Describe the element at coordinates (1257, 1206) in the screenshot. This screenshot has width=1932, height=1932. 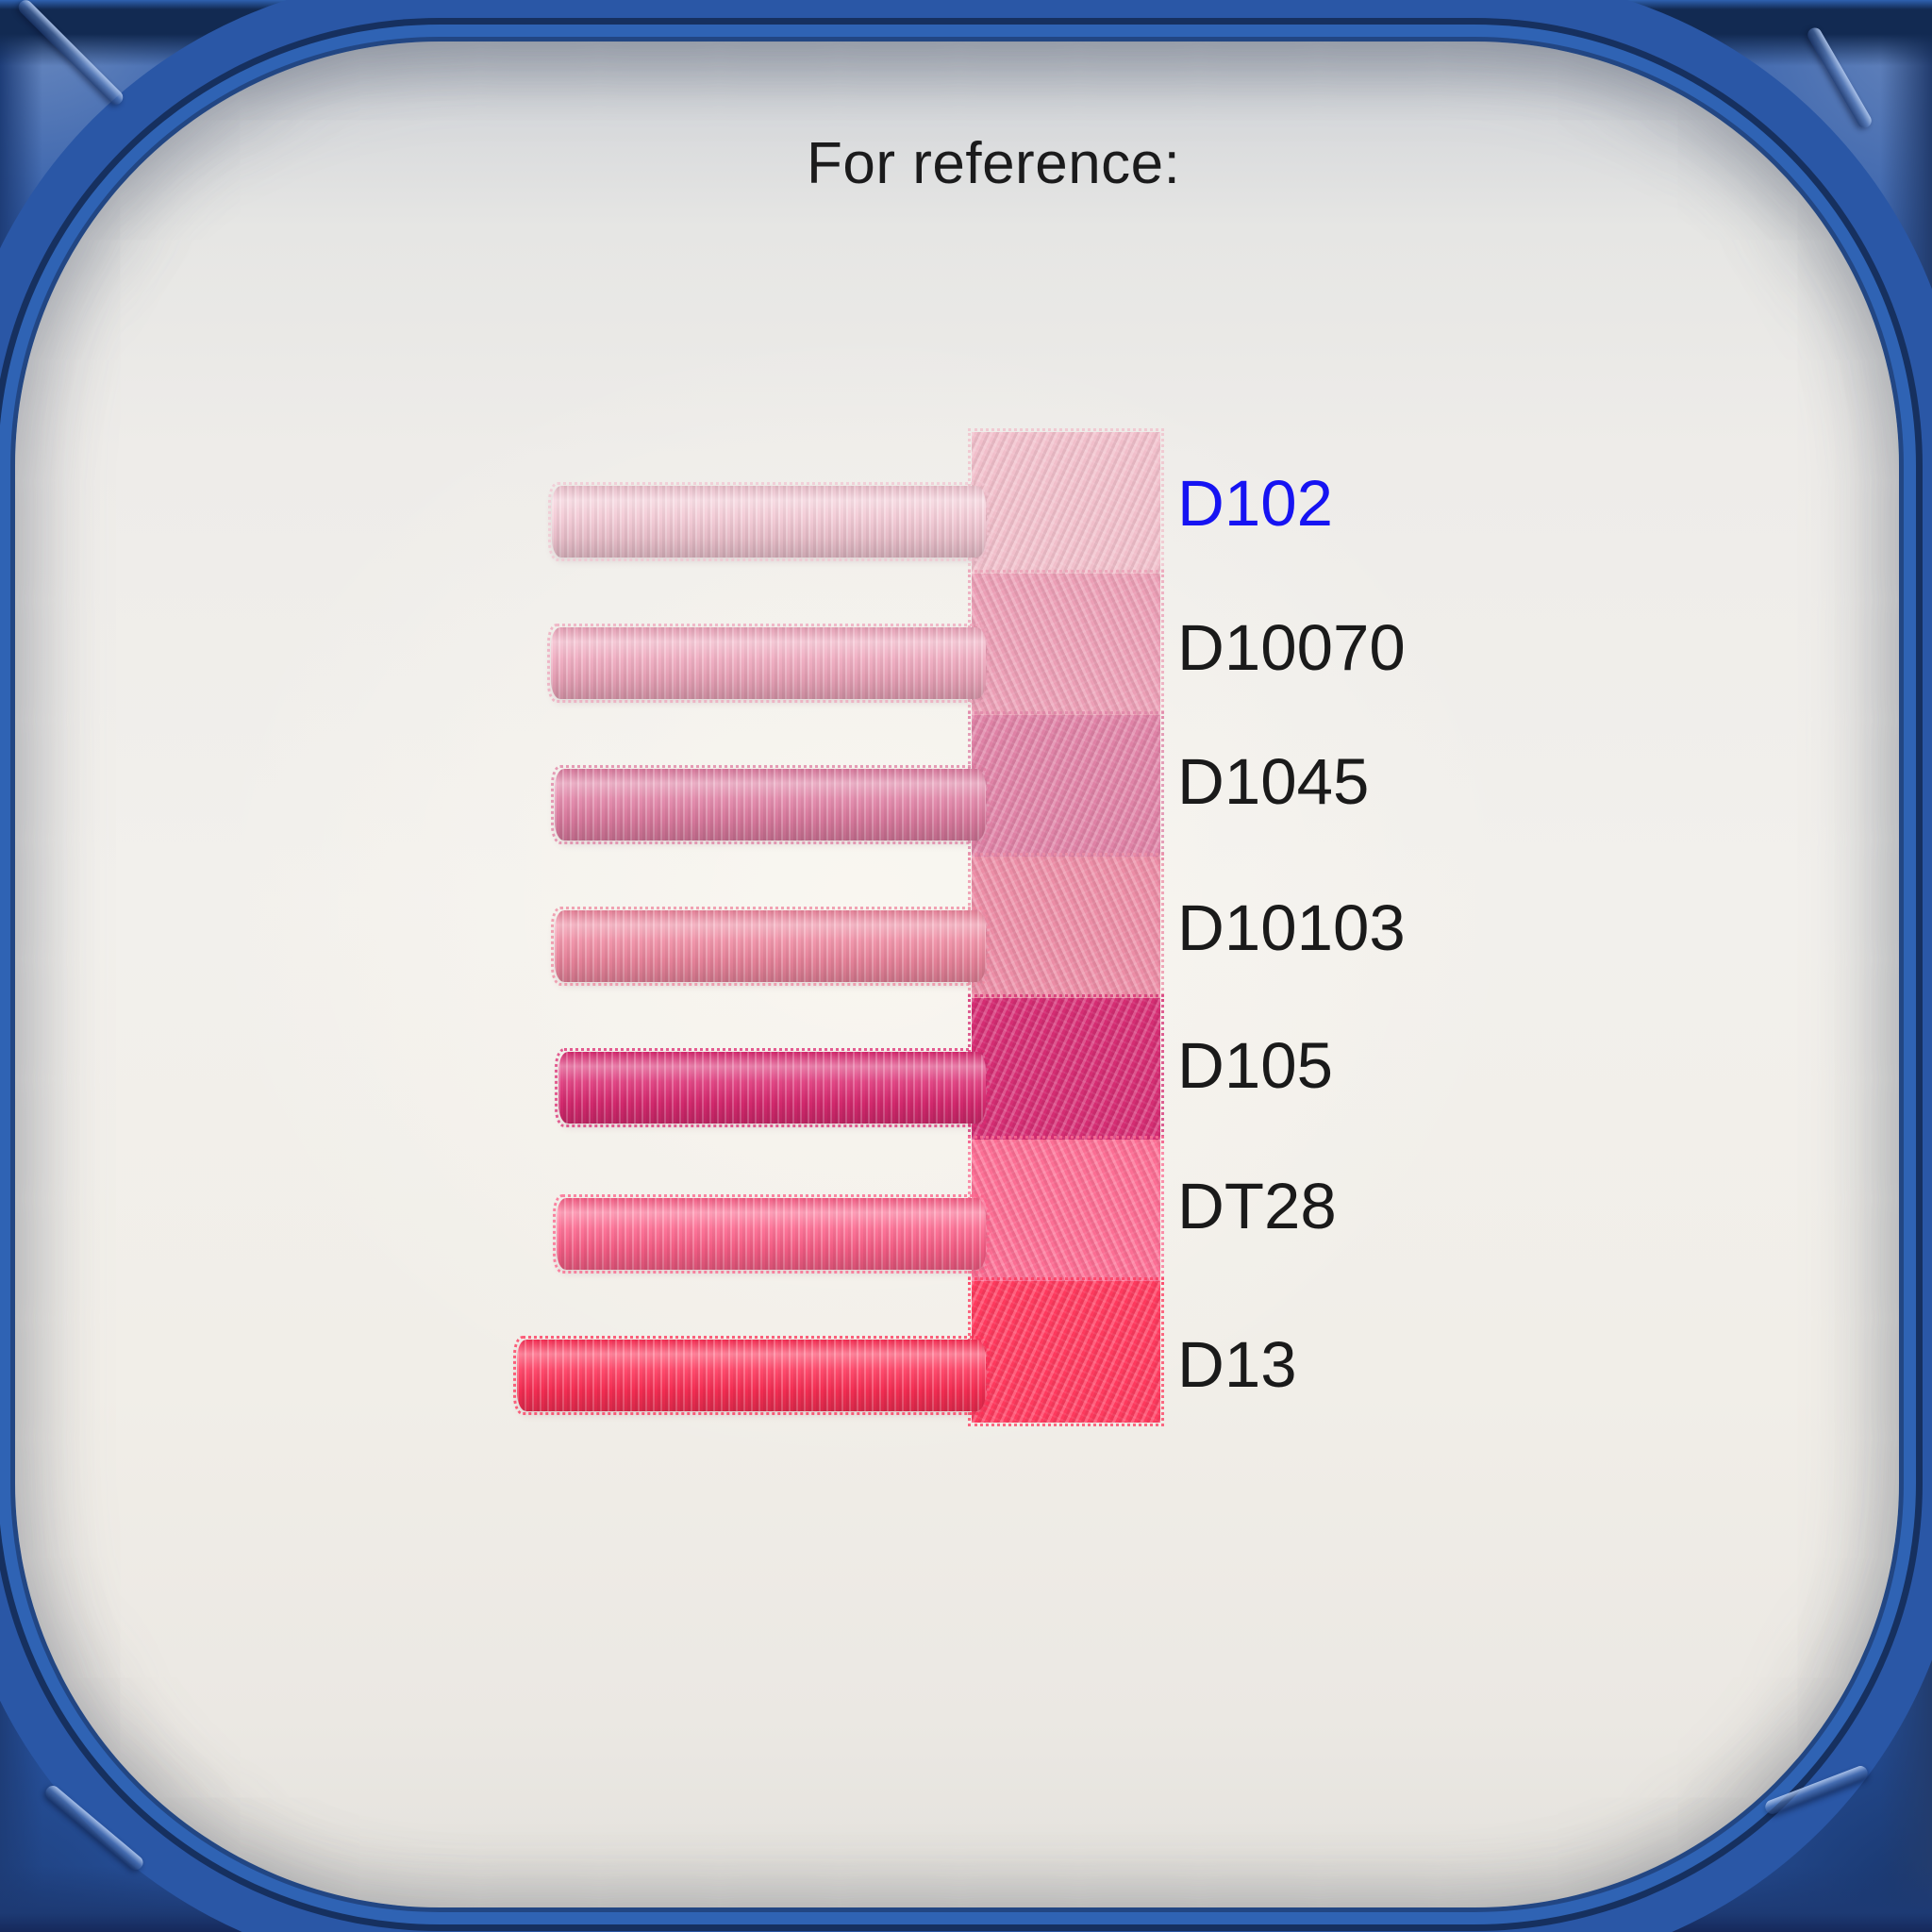
I see `thread-code-label: DT28` at that location.